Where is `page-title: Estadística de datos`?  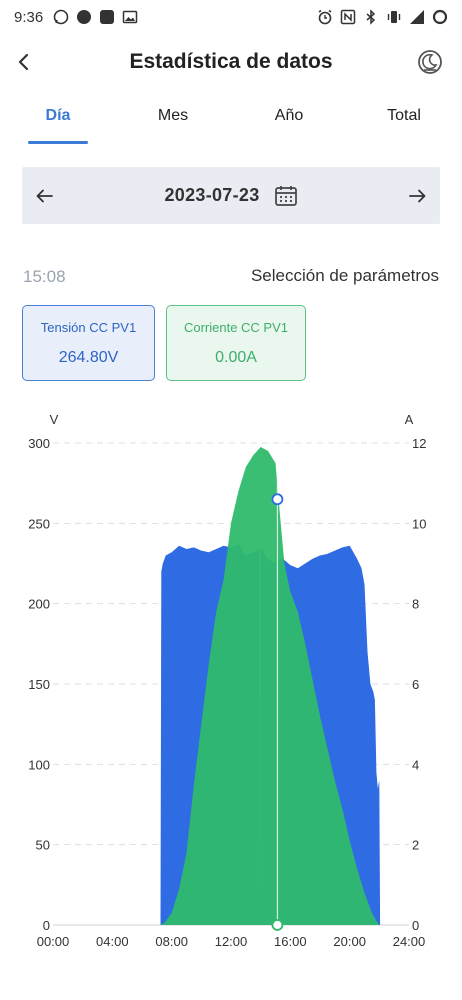
page-title: Estadística de datos is located at coordinates (231, 61).